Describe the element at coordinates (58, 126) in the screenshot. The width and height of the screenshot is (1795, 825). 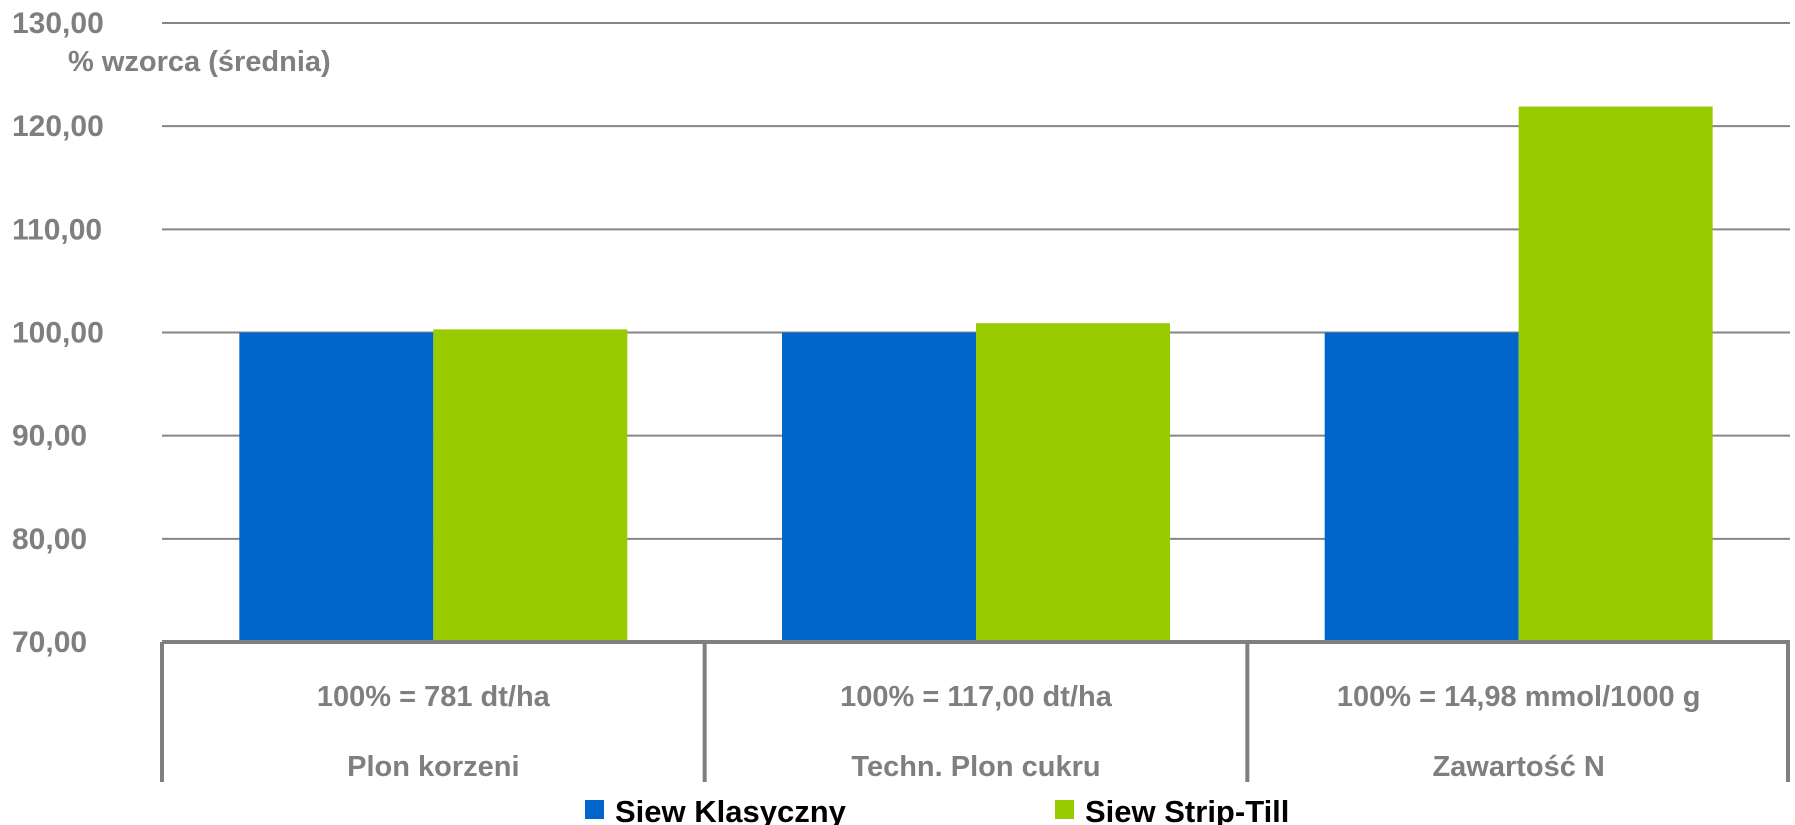
I see `y-tick-label: 120,00` at that location.